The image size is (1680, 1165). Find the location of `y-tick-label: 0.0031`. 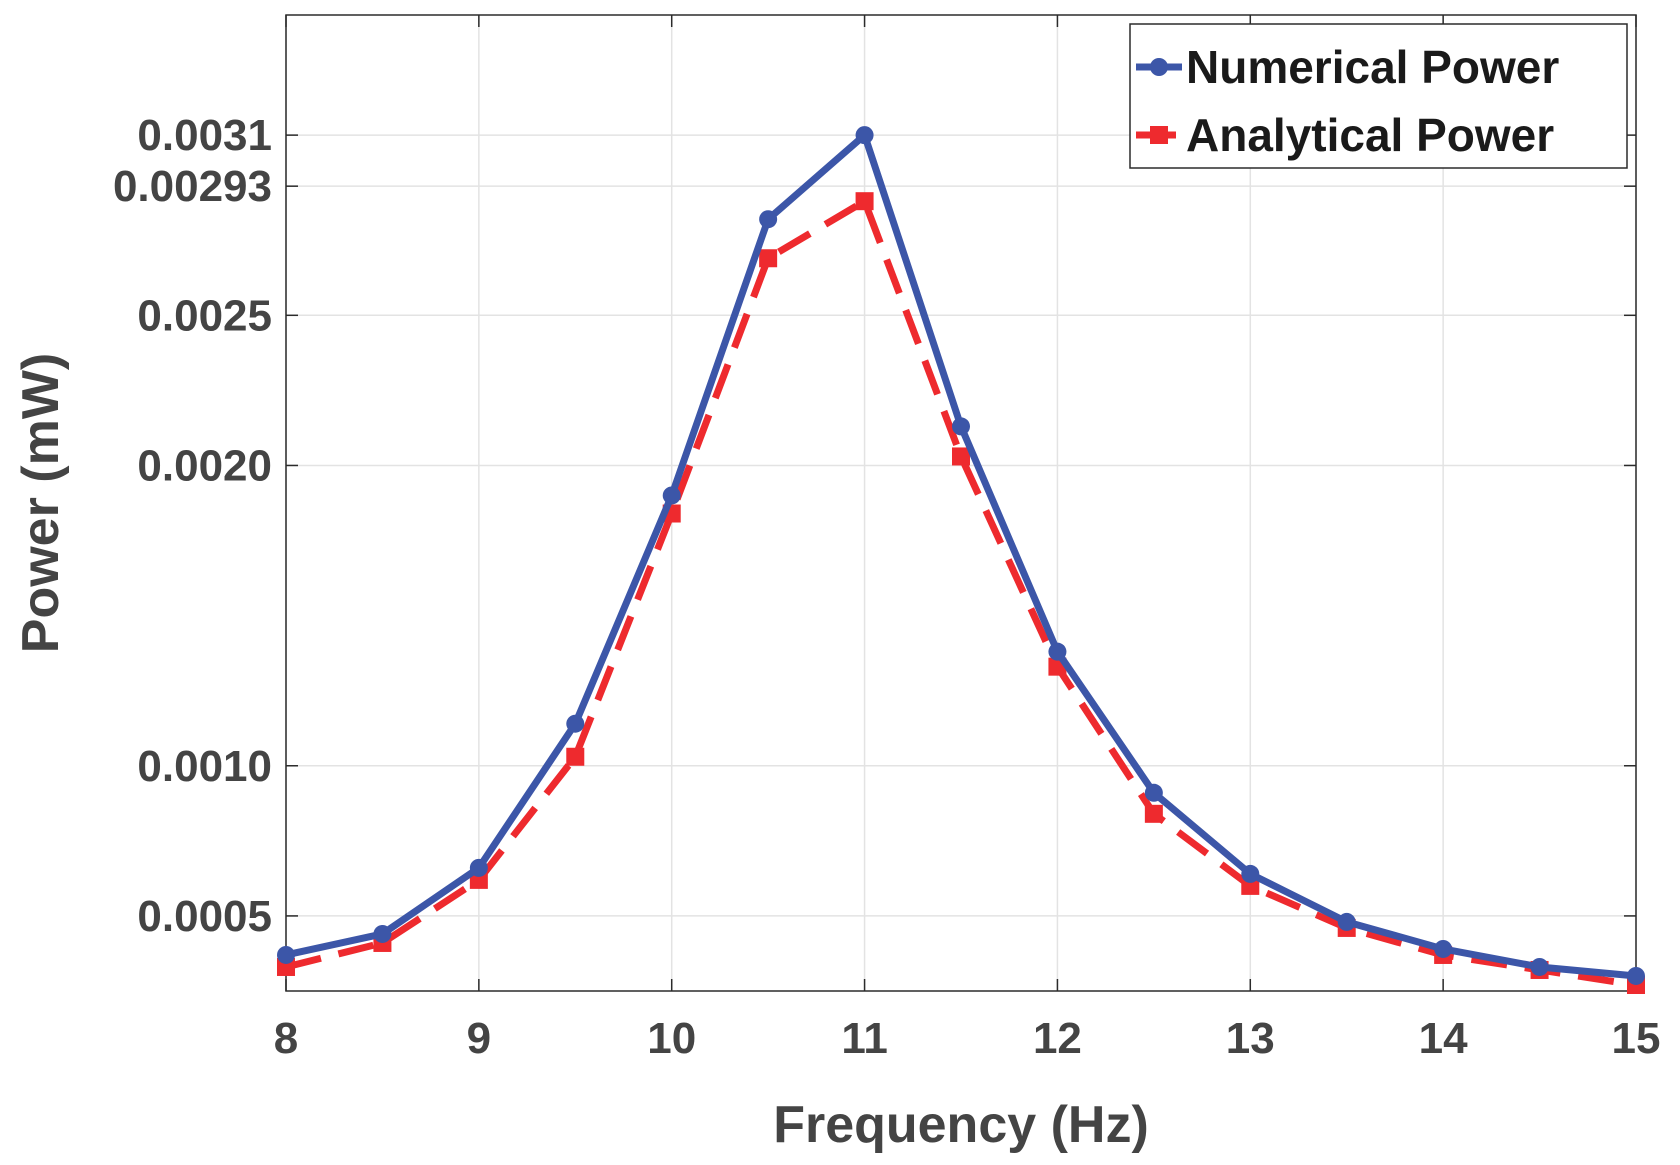

y-tick-label: 0.0031 is located at coordinates (204, 135).